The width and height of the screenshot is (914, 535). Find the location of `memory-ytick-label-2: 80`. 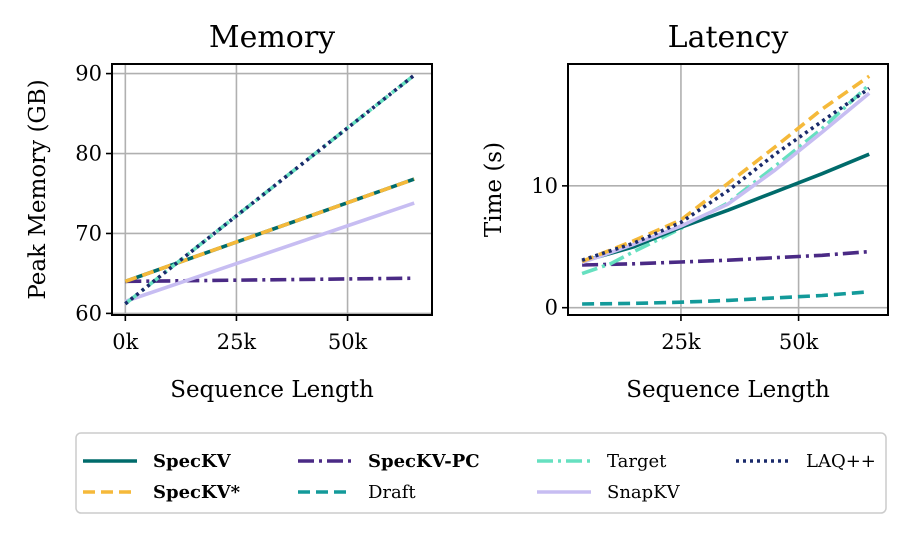

memory-ytick-label-2: 80 is located at coordinates (88, 154).